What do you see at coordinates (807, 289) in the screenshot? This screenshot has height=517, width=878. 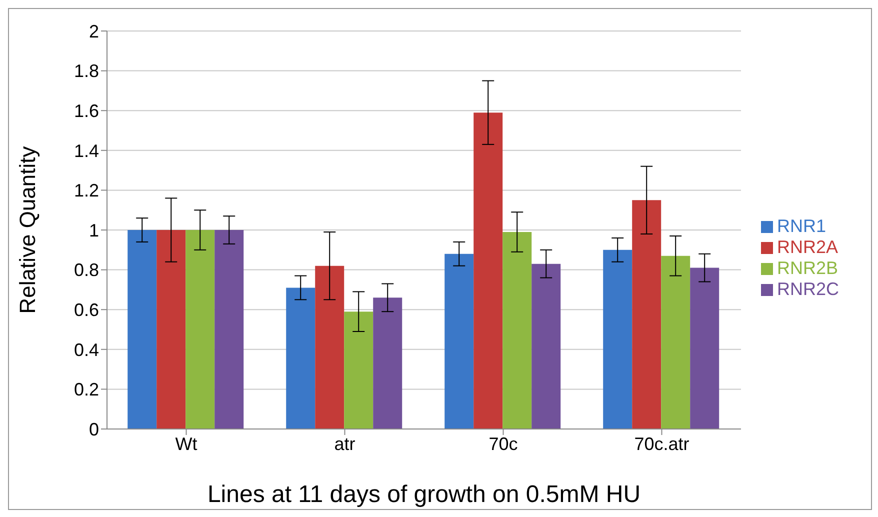 I see `legend-label: RNR2C` at bounding box center [807, 289].